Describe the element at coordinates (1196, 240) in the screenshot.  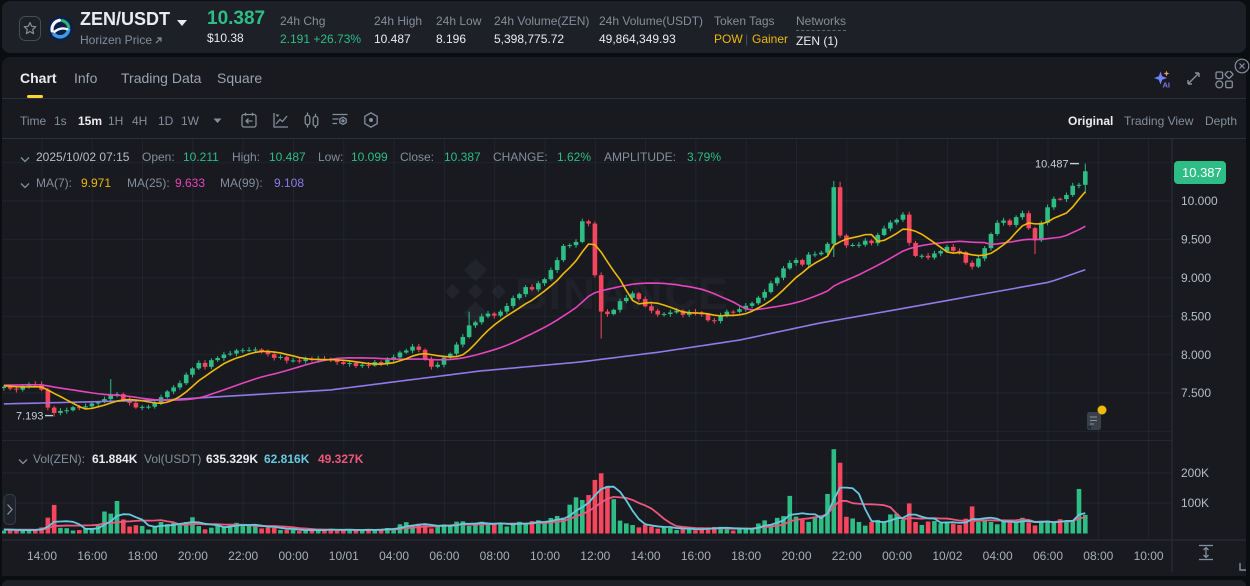
I see `svg-text: 9.500` at that location.